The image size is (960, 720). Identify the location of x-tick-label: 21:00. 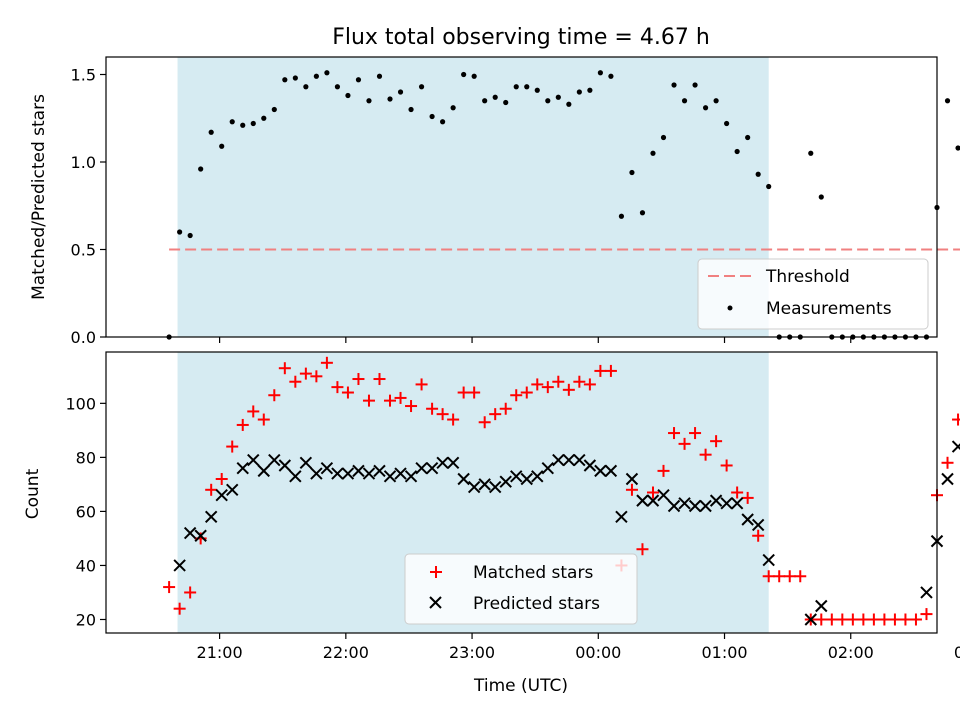
(220, 652).